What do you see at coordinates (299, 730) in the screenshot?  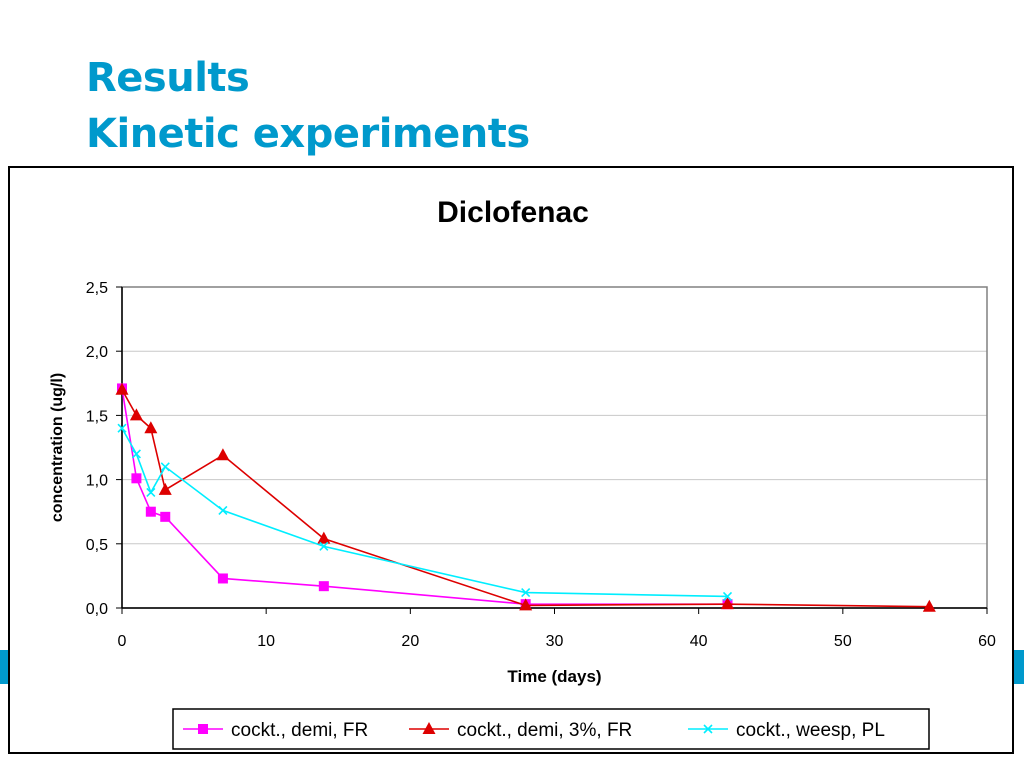 I see `legend-label-1: cockt., demi, FR` at bounding box center [299, 730].